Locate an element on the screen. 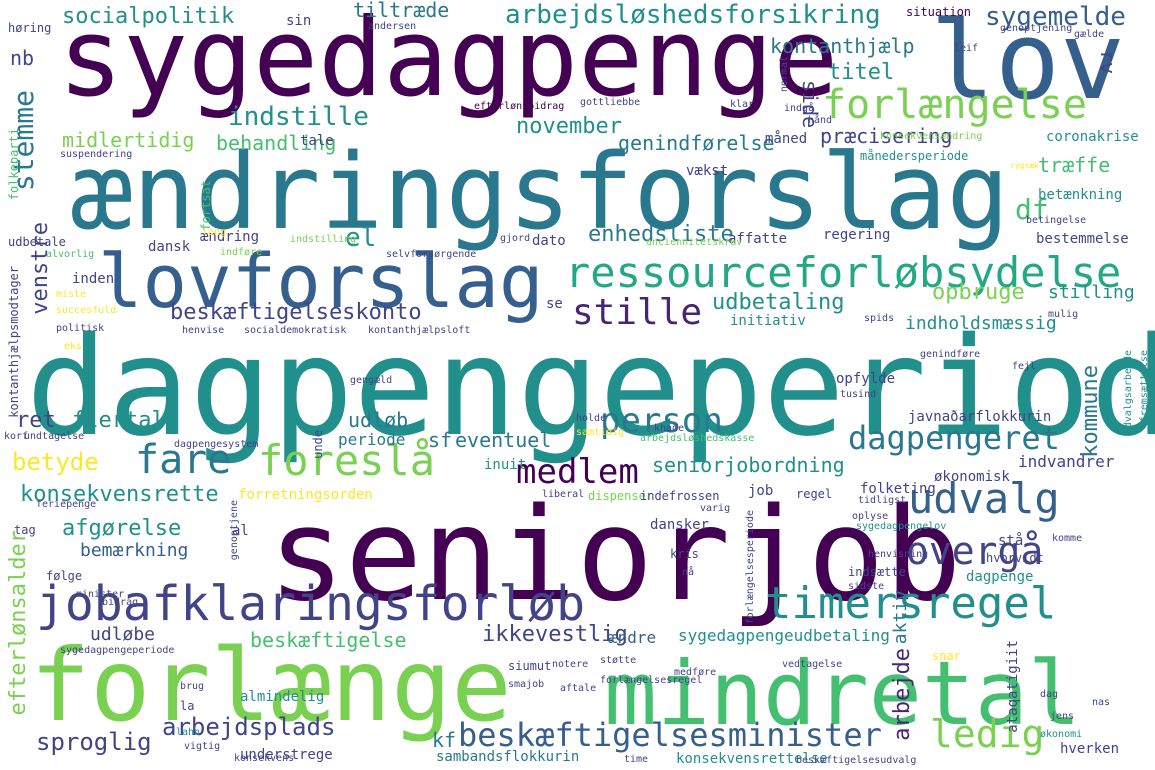 The width and height of the screenshot is (1155, 770). word: dispenser is located at coordinates (621, 496).